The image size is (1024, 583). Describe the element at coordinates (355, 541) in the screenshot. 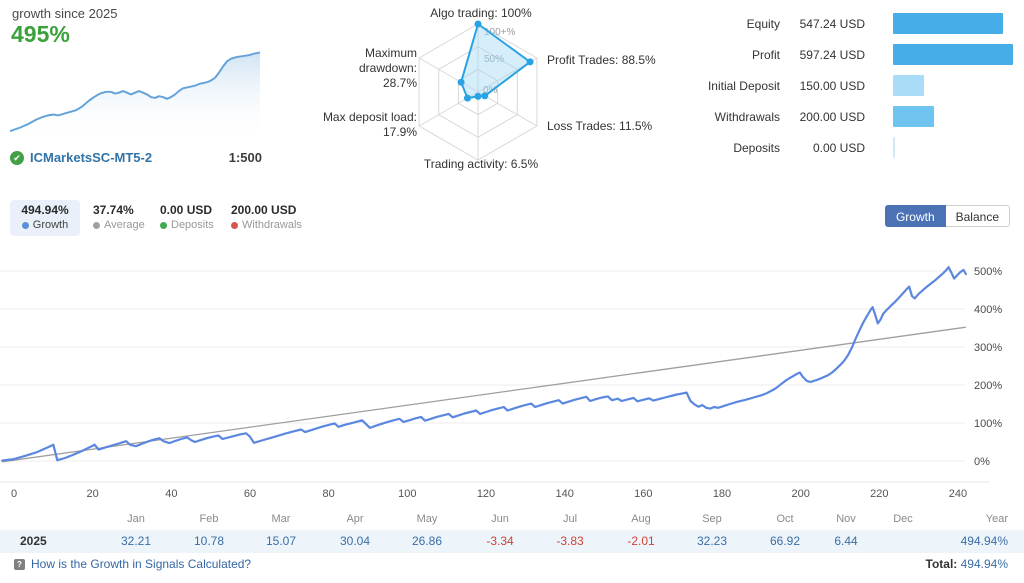

I see `month-growth-cell: 30.04` at that location.